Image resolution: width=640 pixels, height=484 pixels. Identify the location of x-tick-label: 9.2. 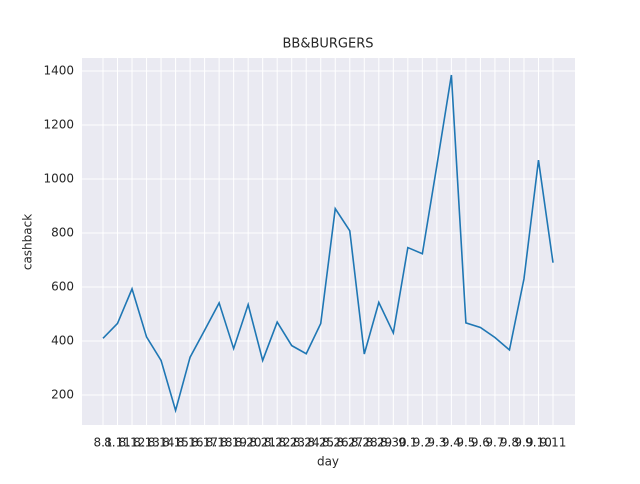
(422, 443).